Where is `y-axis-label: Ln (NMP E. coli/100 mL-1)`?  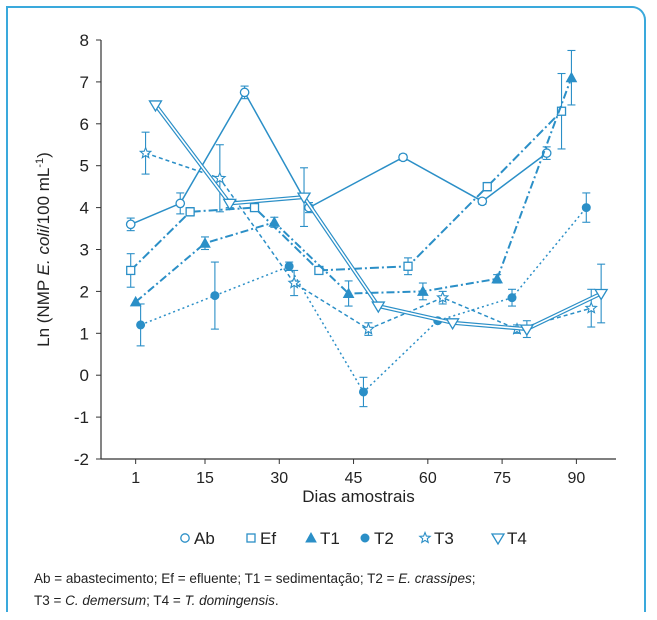 y-axis-label: Ln (NMP E. coli/100 mL-1) is located at coordinates (43, 249).